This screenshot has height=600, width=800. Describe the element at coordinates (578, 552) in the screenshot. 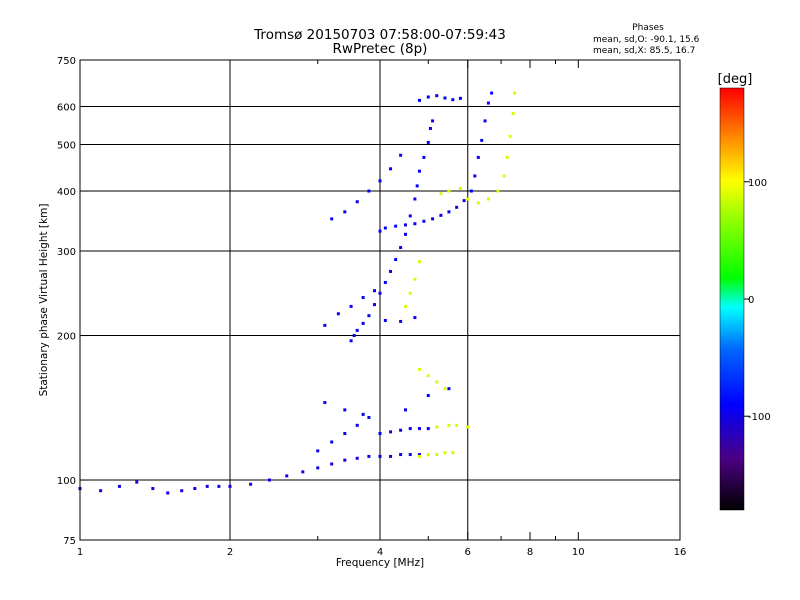

I see `x-tick-label: 10` at that location.